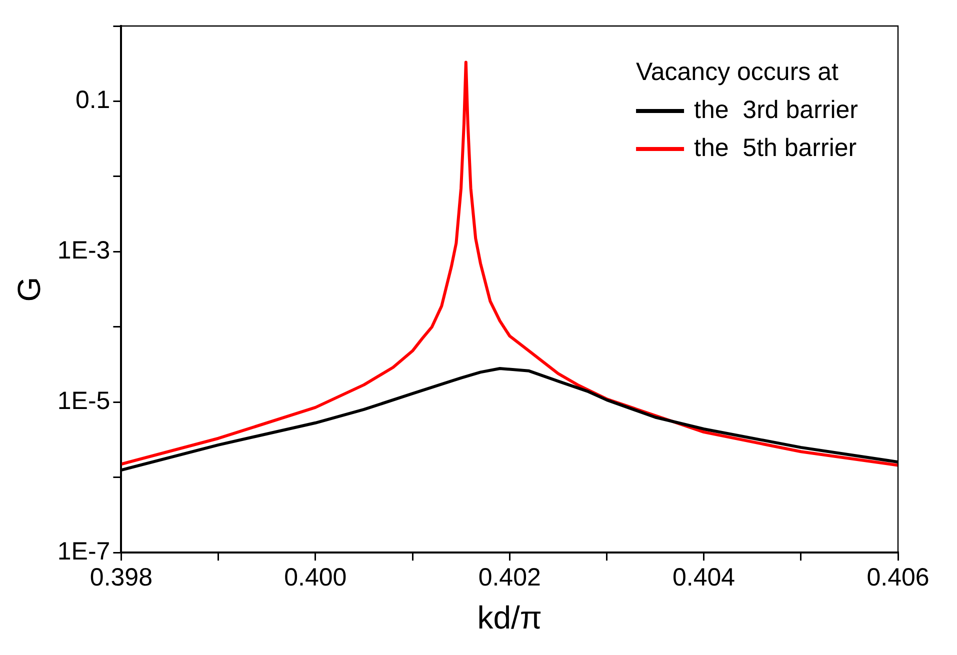 Image resolution: width=957 pixels, height=655 pixels. I want to click on x-axis-title: kd/π, so click(509, 618).